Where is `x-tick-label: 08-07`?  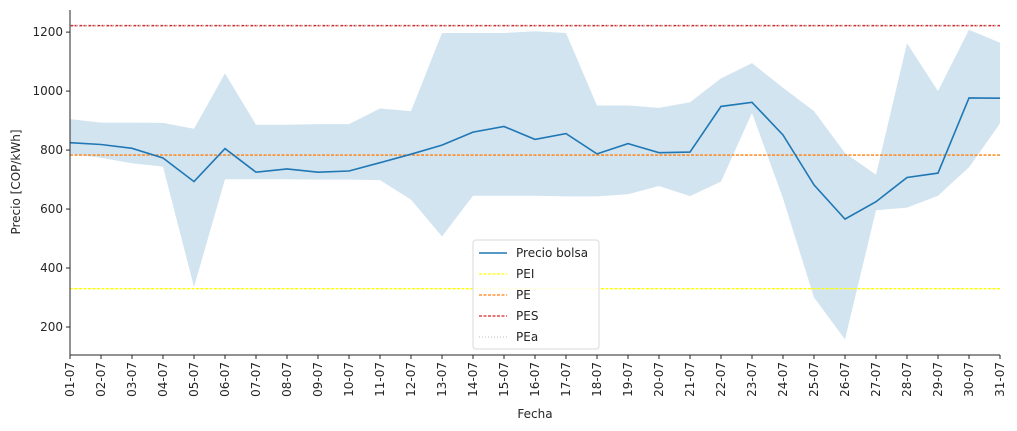 x-tick-label: 08-07 is located at coordinates (287, 379).